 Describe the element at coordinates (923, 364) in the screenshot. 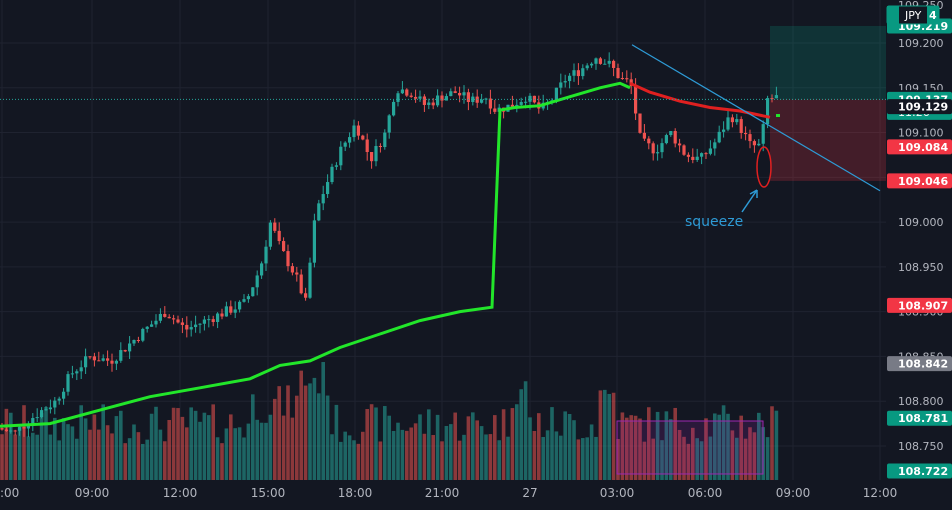

I see `price-tag-label: 108.842` at that location.